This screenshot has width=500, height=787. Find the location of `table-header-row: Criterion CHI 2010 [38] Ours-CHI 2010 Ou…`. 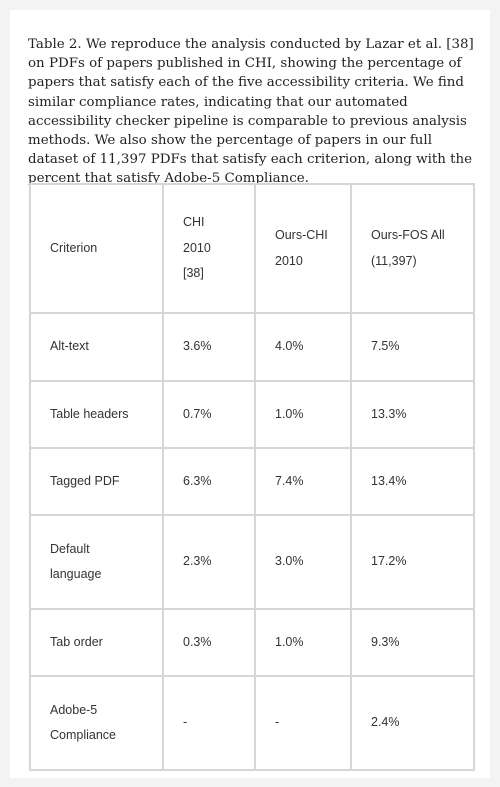

table-header-row: Criterion CHI 2010 [38] Ours-CHI 2010 Ou… is located at coordinates (252, 248).